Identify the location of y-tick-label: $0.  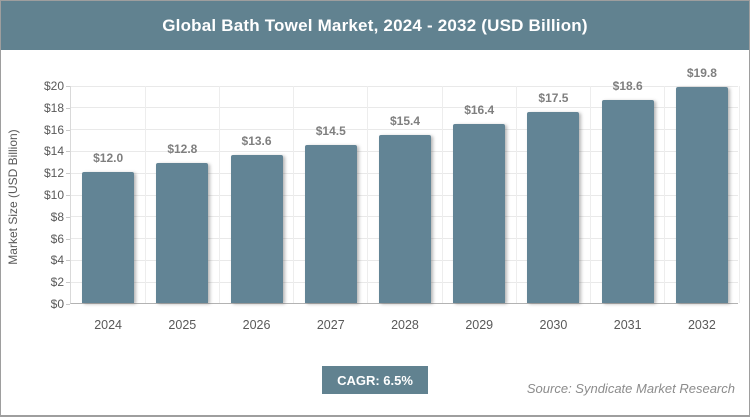
(57, 304).